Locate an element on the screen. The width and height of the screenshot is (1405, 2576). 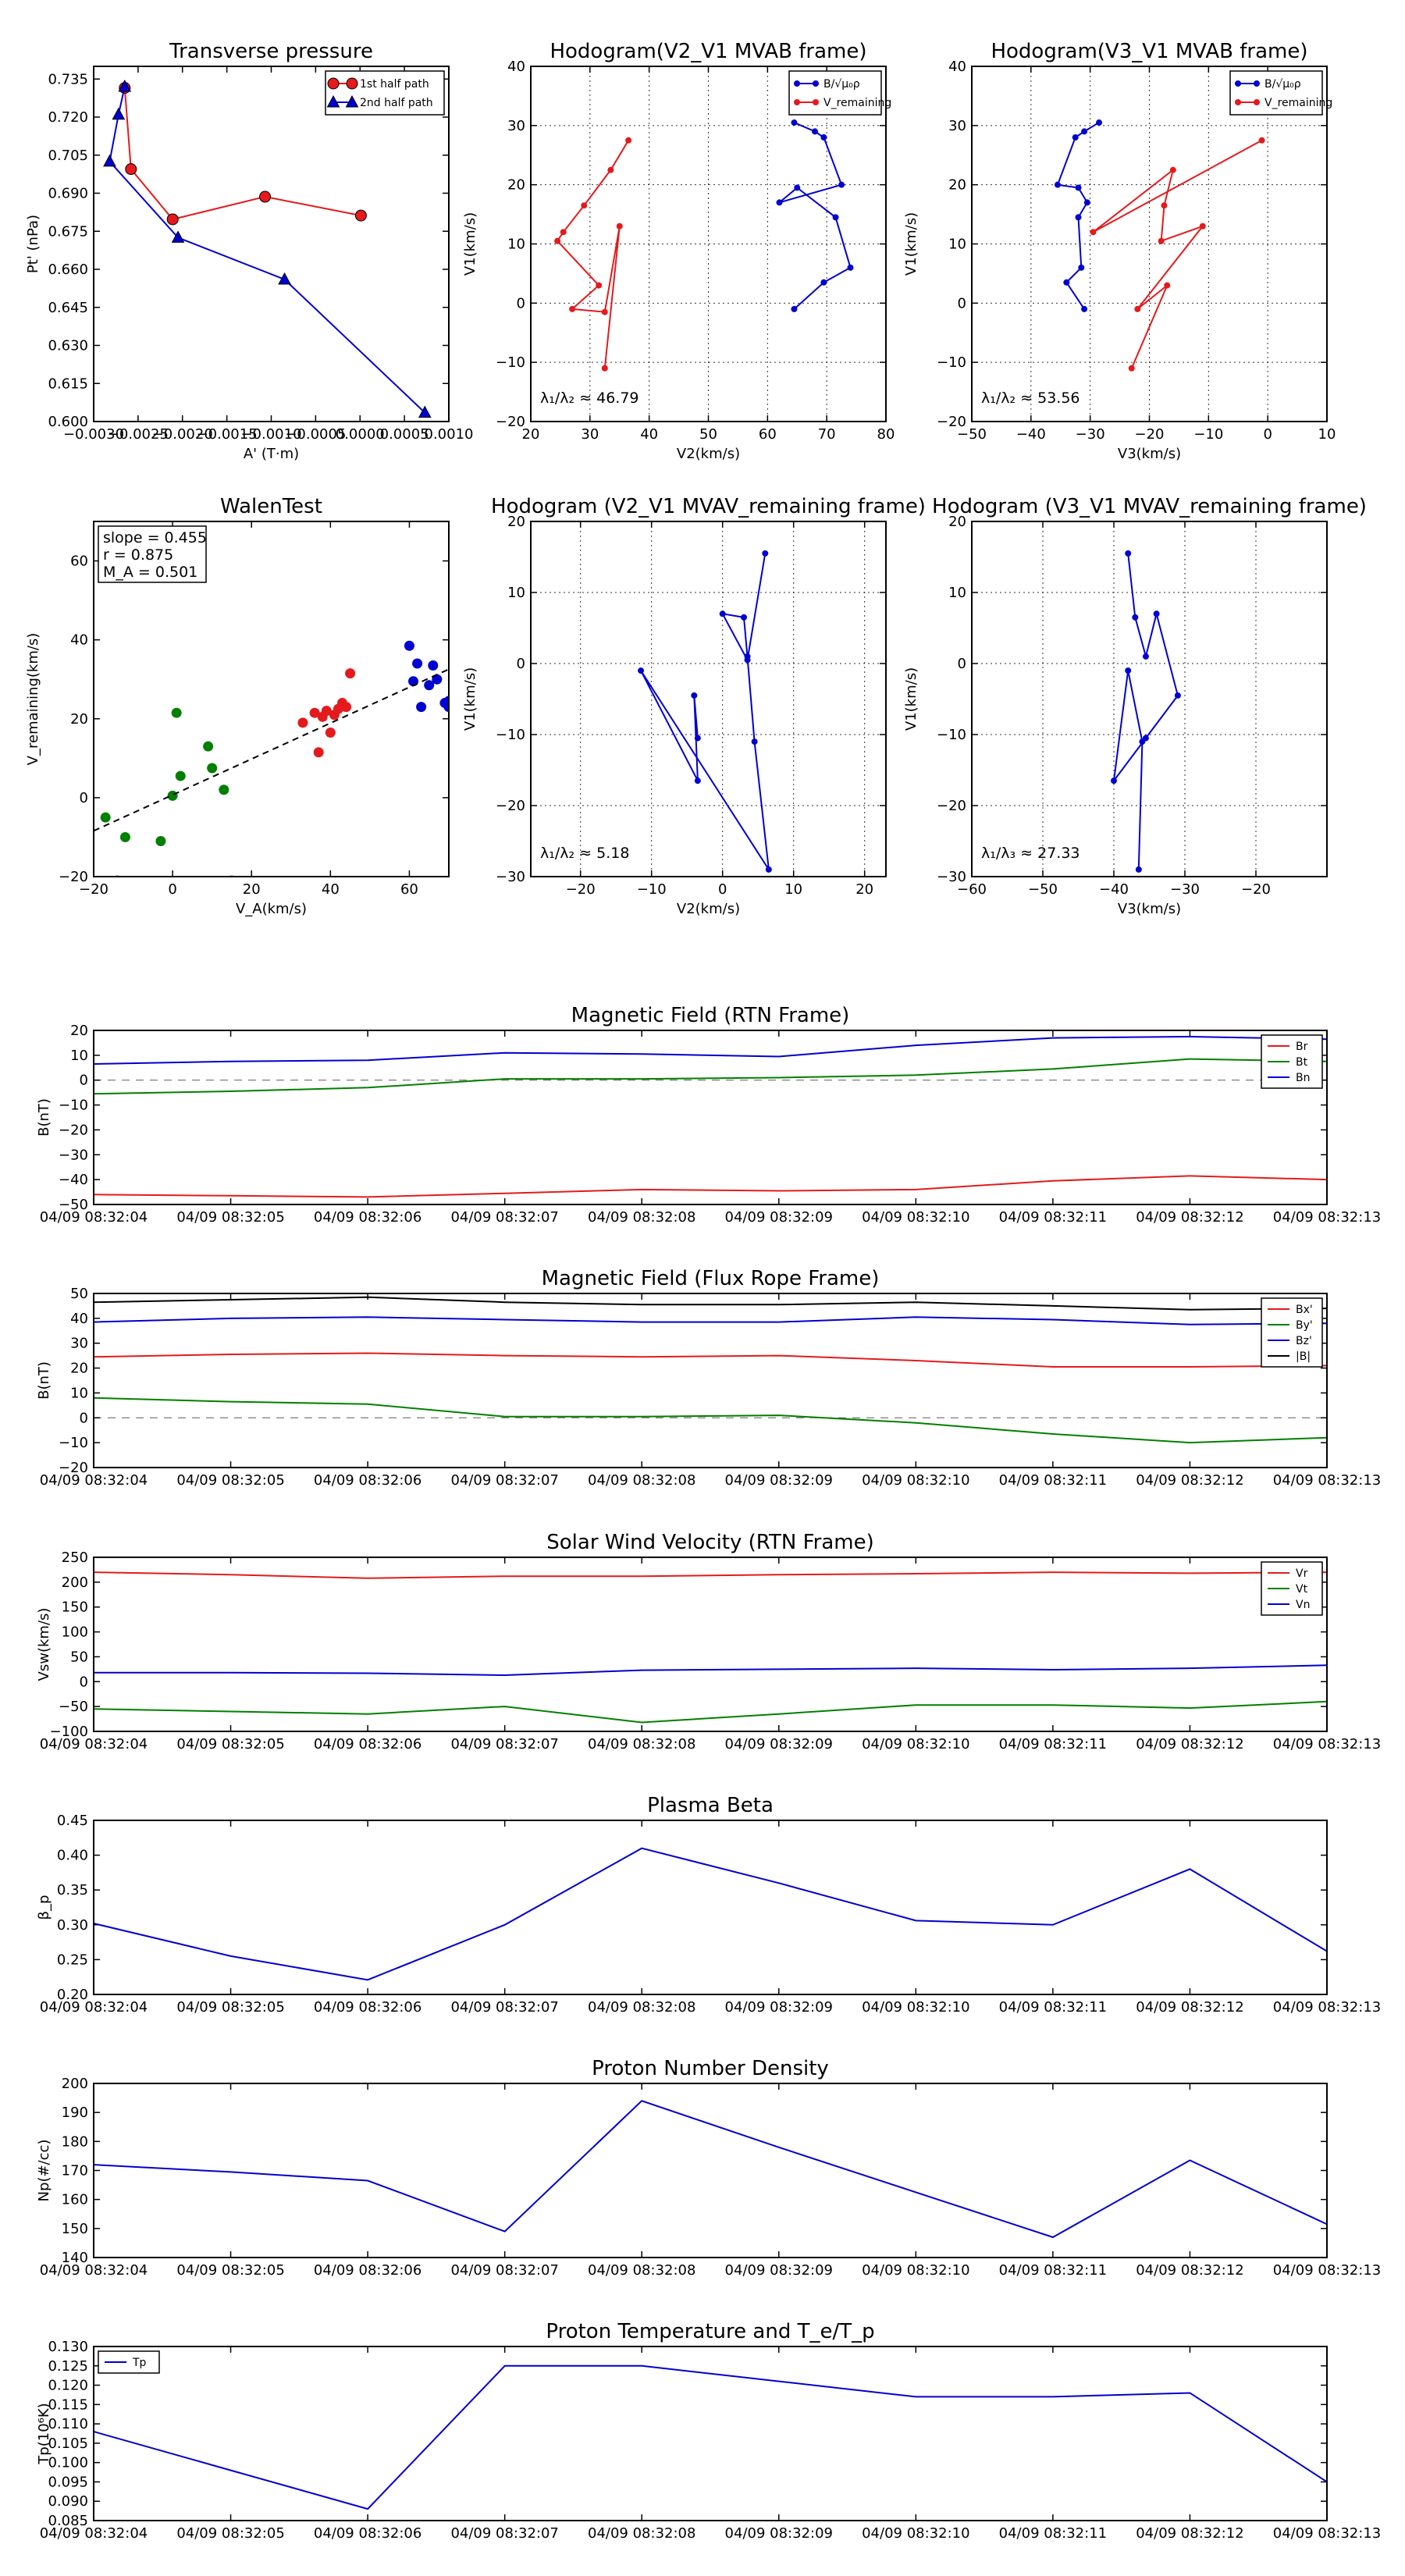
walen-series-0-point is located at coordinates (125, 836).